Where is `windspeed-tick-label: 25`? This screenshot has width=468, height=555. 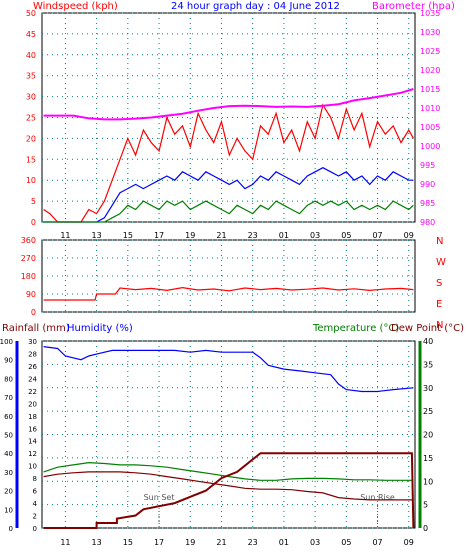 windspeed-tick-label: 25 is located at coordinates (31, 118).